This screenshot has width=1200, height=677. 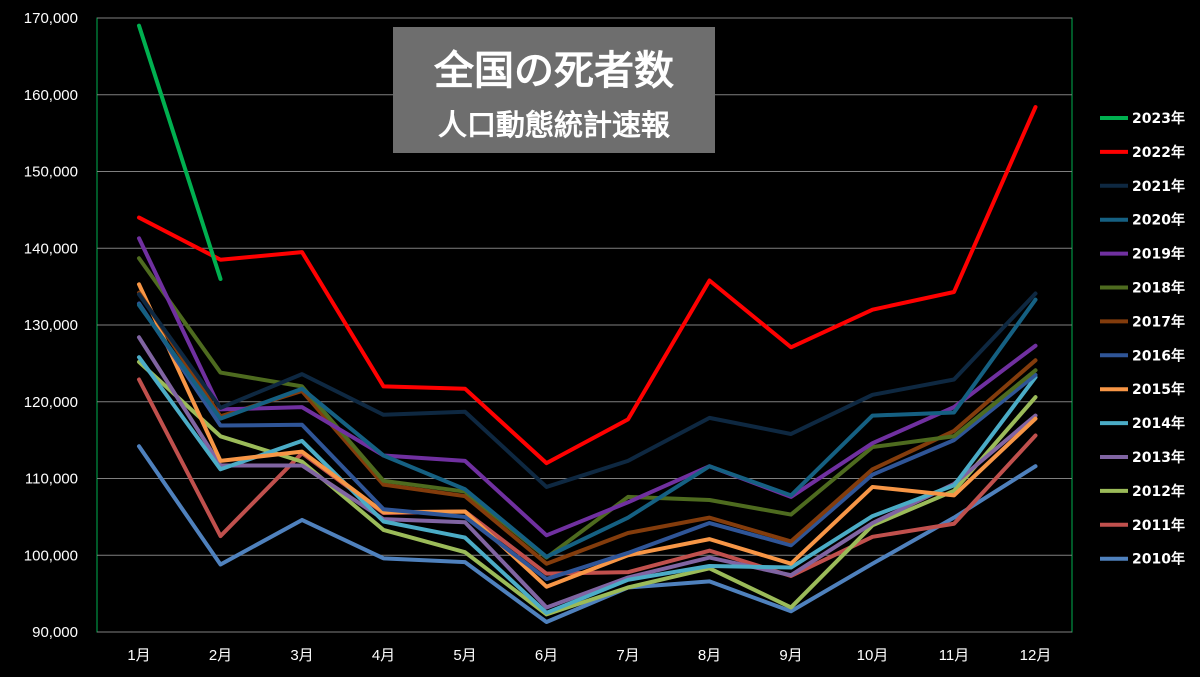 What do you see at coordinates (55, 632) in the screenshot?
I see `y-tick-label: 90,000` at bounding box center [55, 632].